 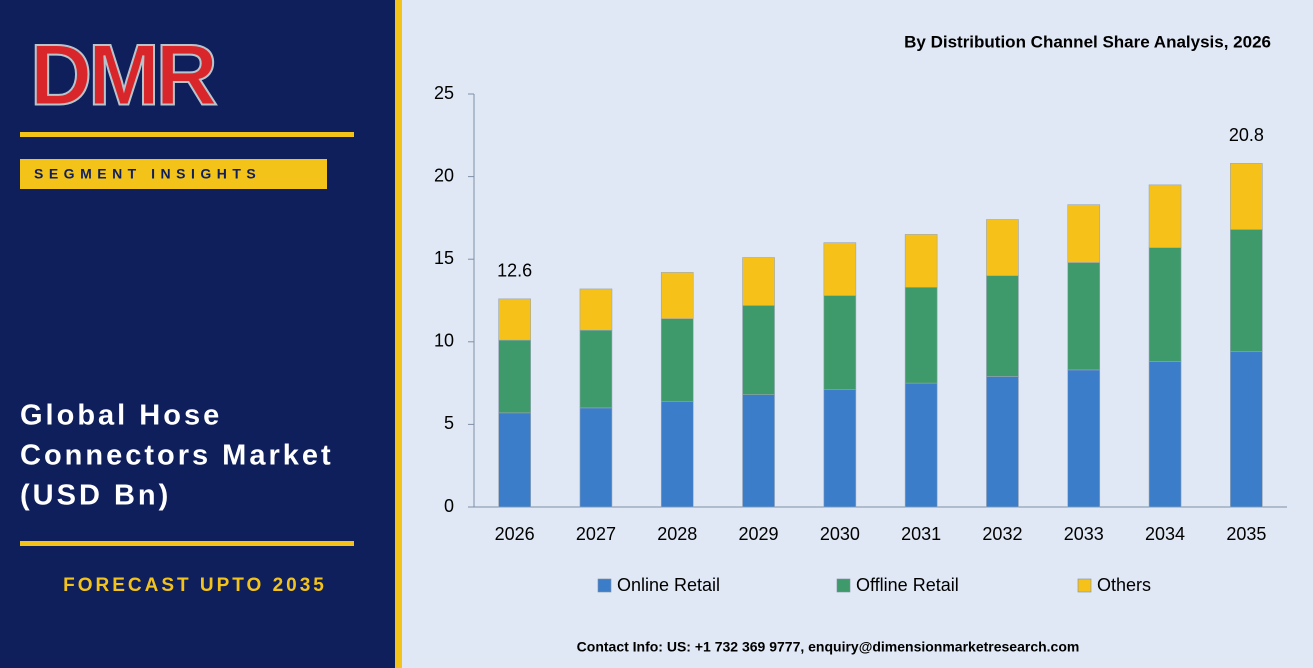 What do you see at coordinates (444, 93) in the screenshot?
I see `y-tick-label: 25` at bounding box center [444, 93].